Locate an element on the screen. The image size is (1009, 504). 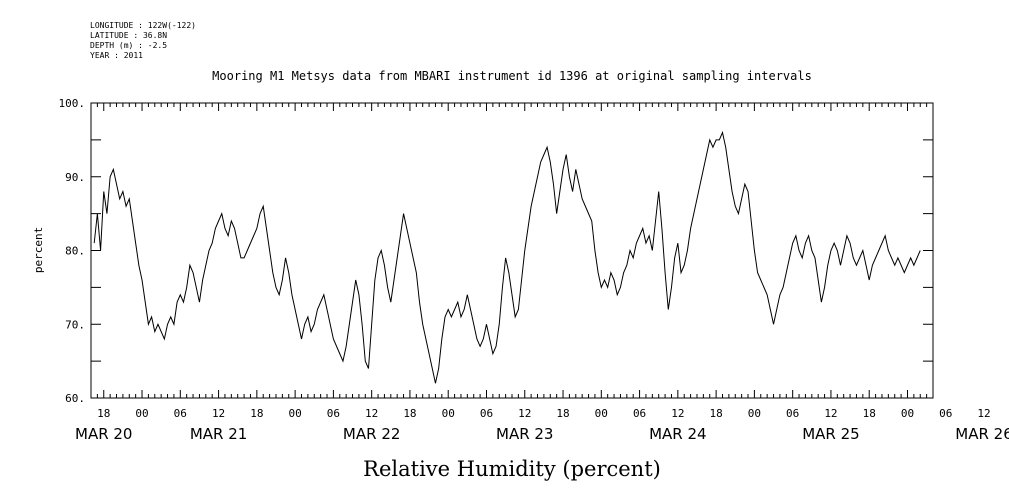
x-date-label: MAR 26 is located at coordinates (982, 434).